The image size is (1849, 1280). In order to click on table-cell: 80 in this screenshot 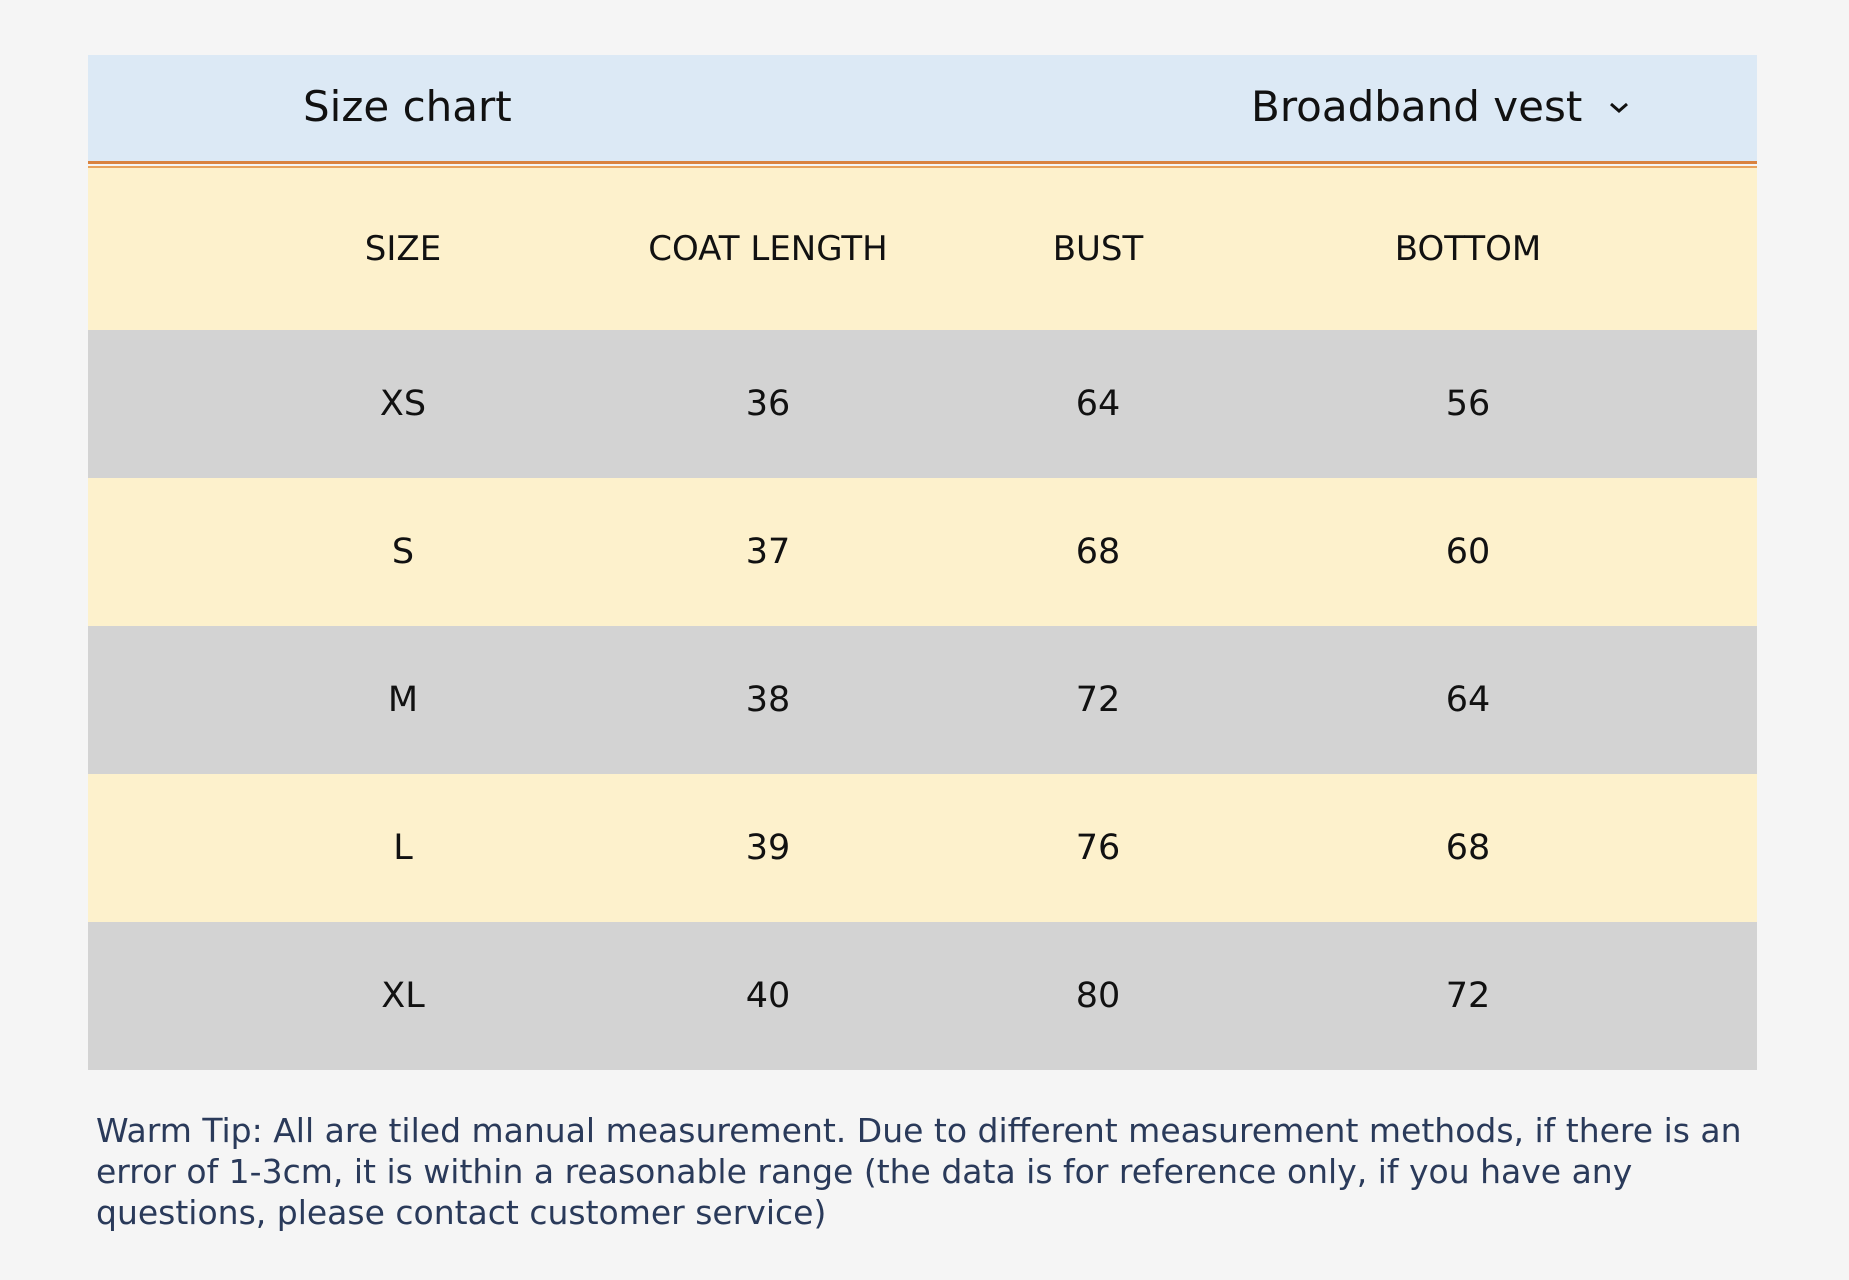, I will do `click(1098, 996)`.